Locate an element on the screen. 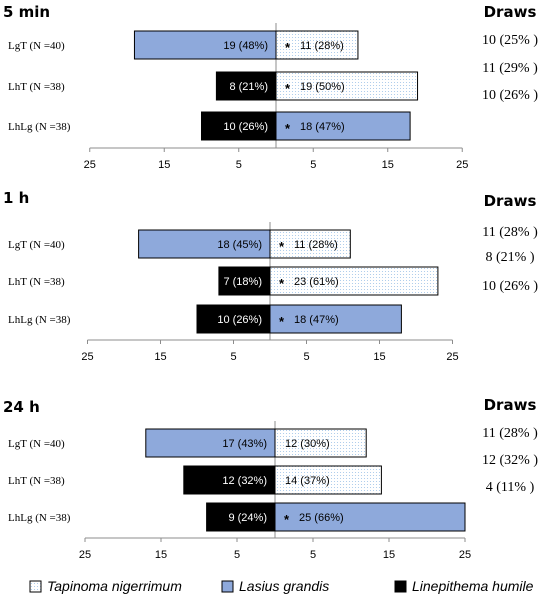 The height and width of the screenshot is (600, 550). bar-right-label: 25 (66%) is located at coordinates (321, 518).